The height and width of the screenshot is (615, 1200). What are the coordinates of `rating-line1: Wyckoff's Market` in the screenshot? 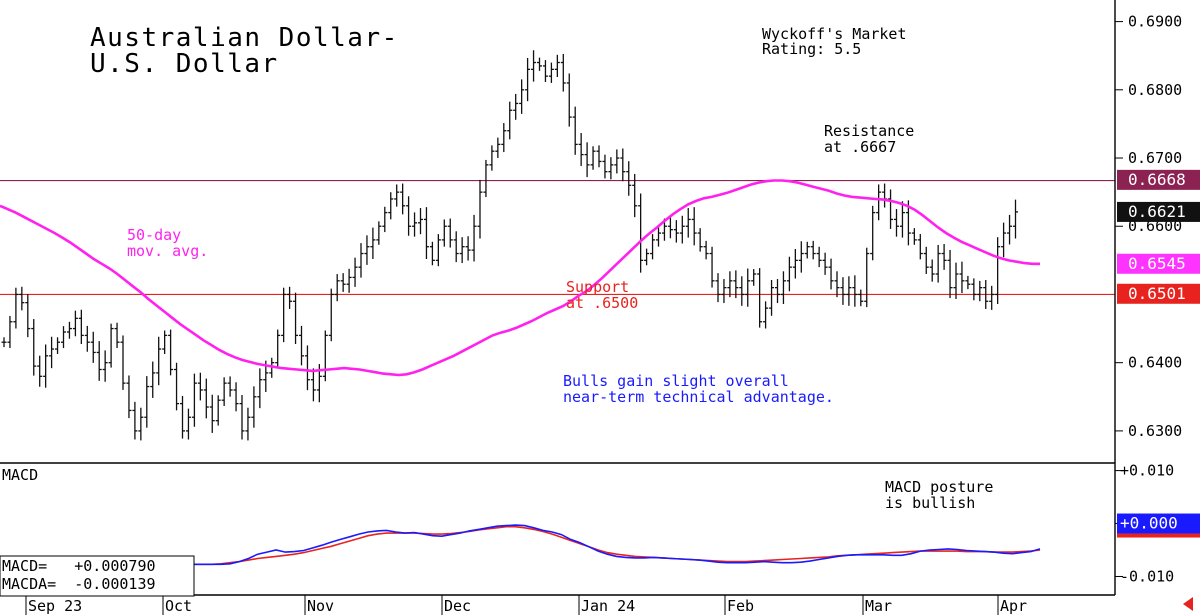 It's located at (834, 34).